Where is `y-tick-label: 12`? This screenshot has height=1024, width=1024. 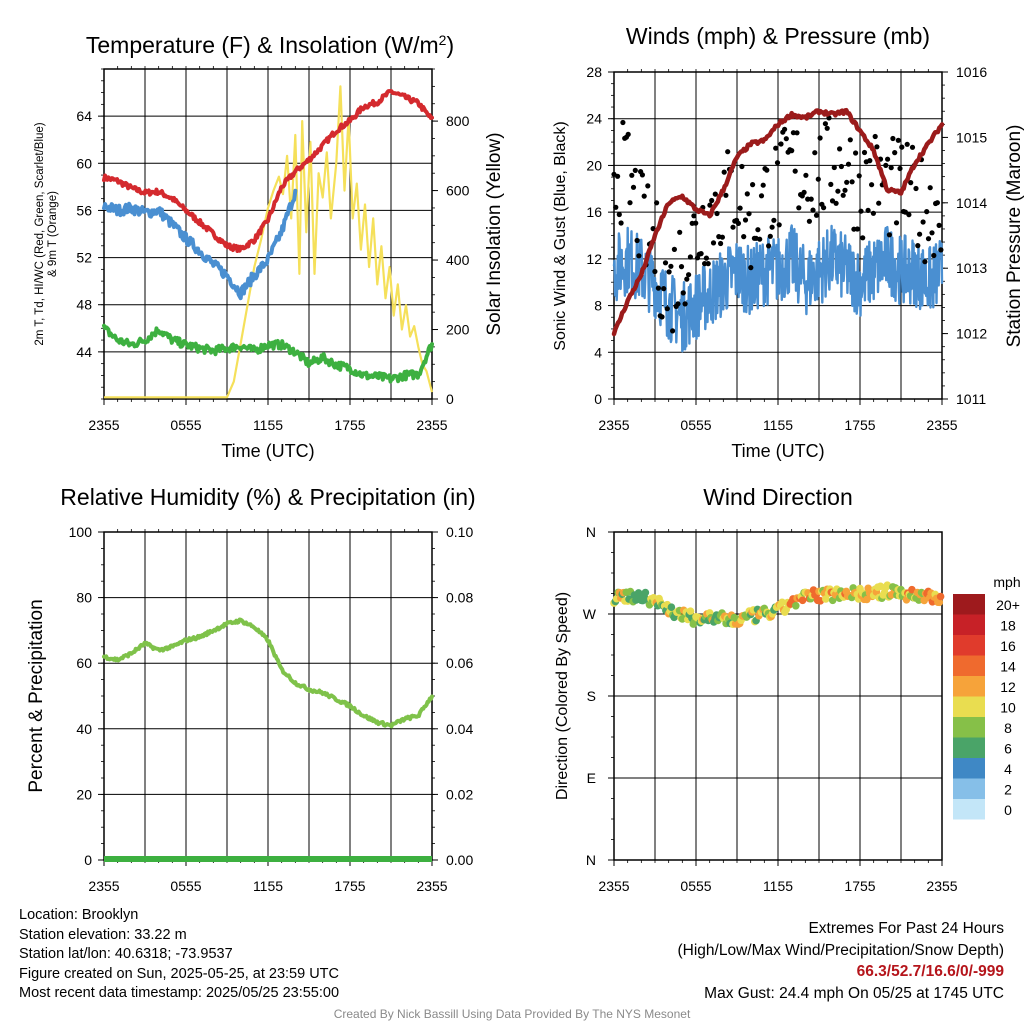
y-tick-label: 12 is located at coordinates (594, 259).